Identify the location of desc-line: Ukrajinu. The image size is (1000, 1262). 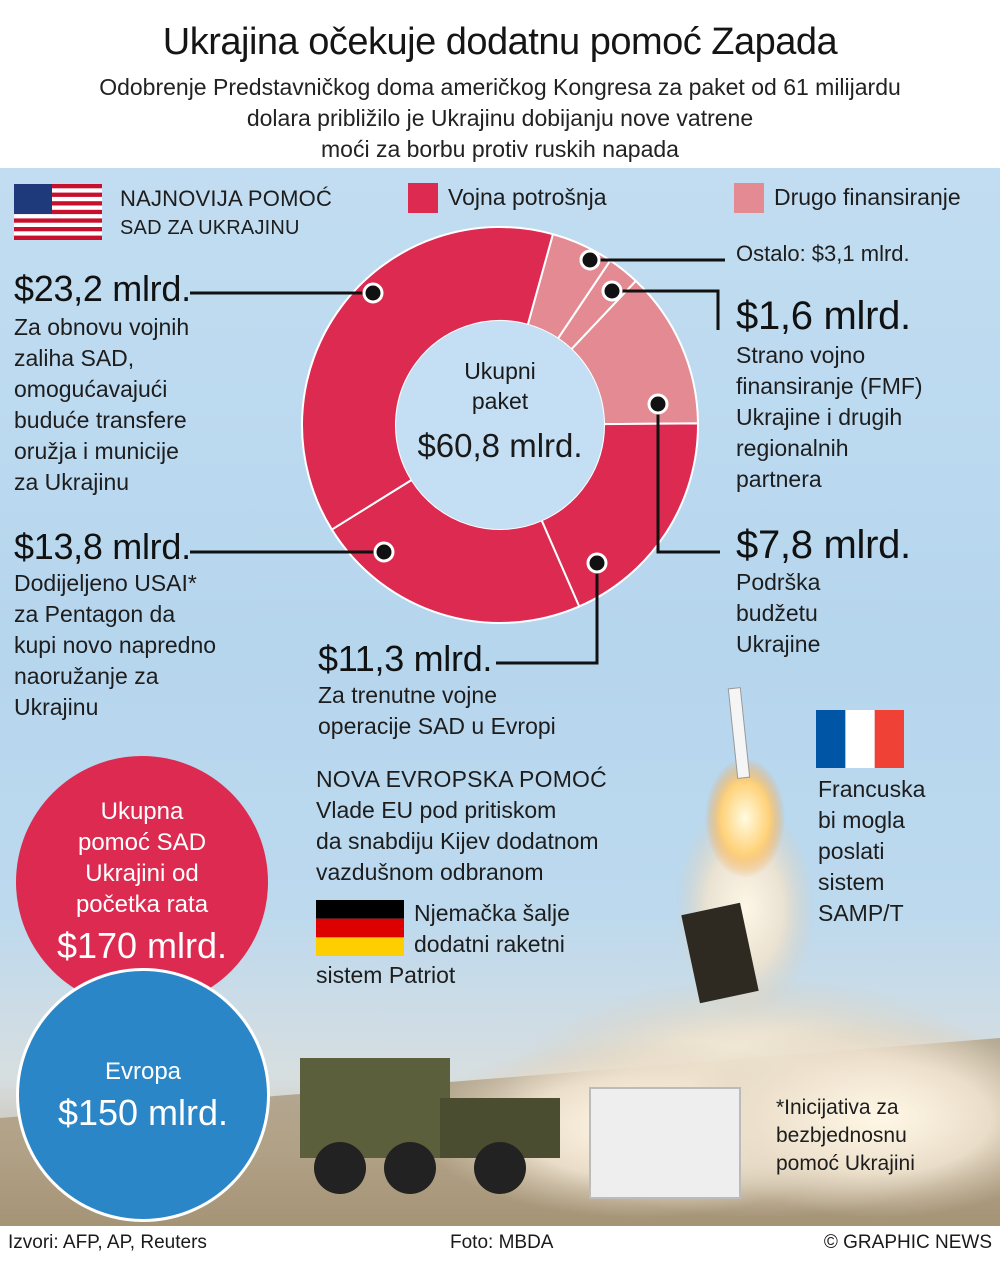
(56, 707).